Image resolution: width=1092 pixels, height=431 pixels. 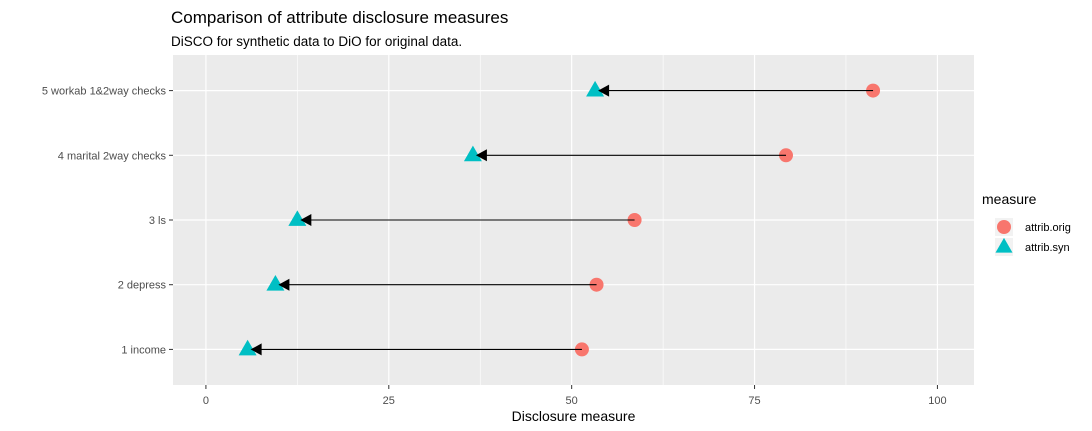 I want to click on x-tick-label: 100, so click(x=937, y=401).